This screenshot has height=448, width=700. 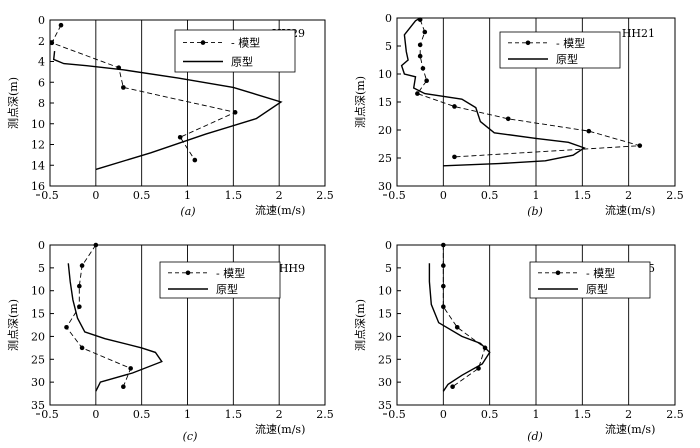 What do you see at coordinates (38, 186) in the screenshot?
I see `y-tick-label: 16` at bounding box center [38, 186].